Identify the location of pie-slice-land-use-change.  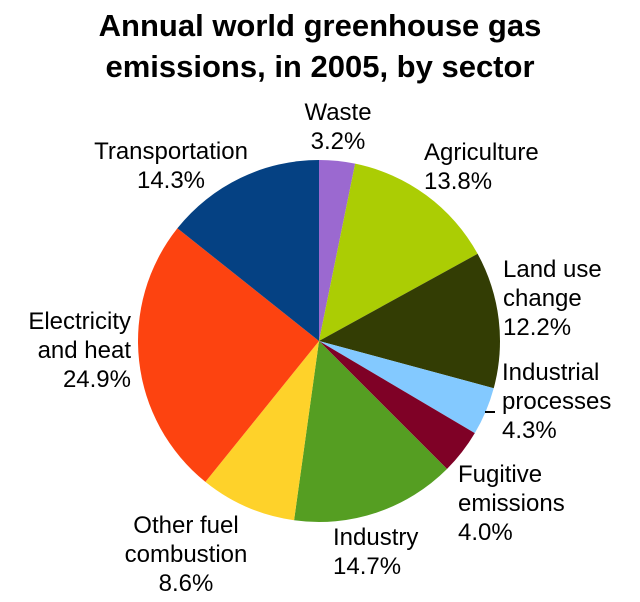
(409, 321).